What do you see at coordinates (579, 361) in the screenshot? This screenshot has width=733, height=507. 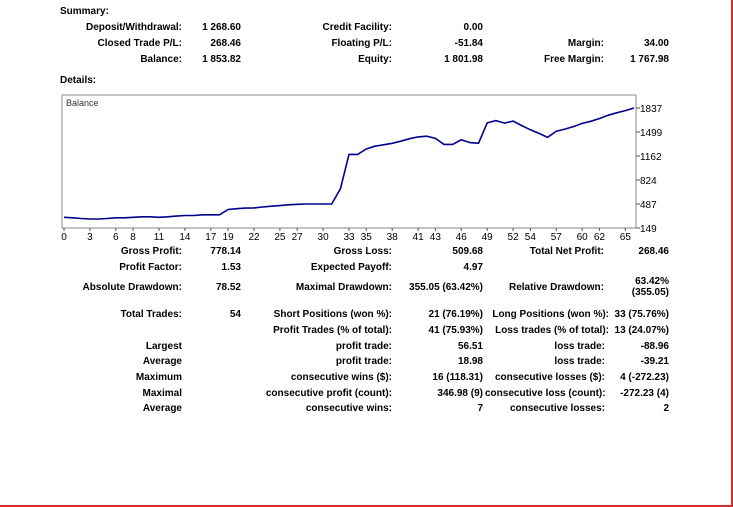 I see `average-loss-trade-label: loss trade:` at bounding box center [579, 361].